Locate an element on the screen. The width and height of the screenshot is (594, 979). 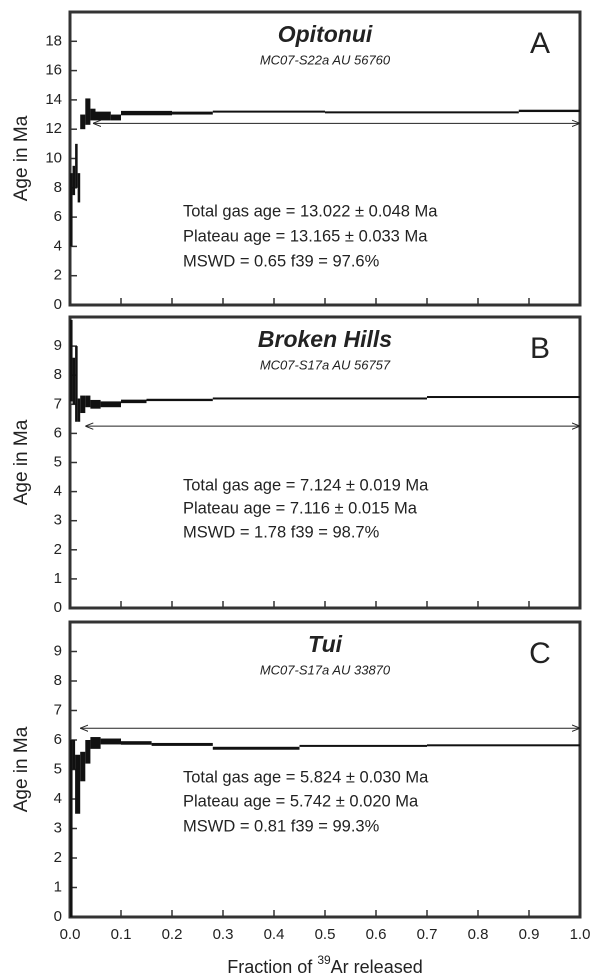
panel-title: Opitonui is located at coordinates (325, 34).